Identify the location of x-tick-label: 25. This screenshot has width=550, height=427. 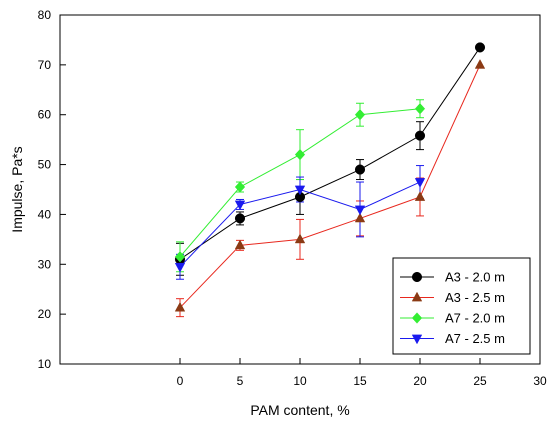
(480, 381).